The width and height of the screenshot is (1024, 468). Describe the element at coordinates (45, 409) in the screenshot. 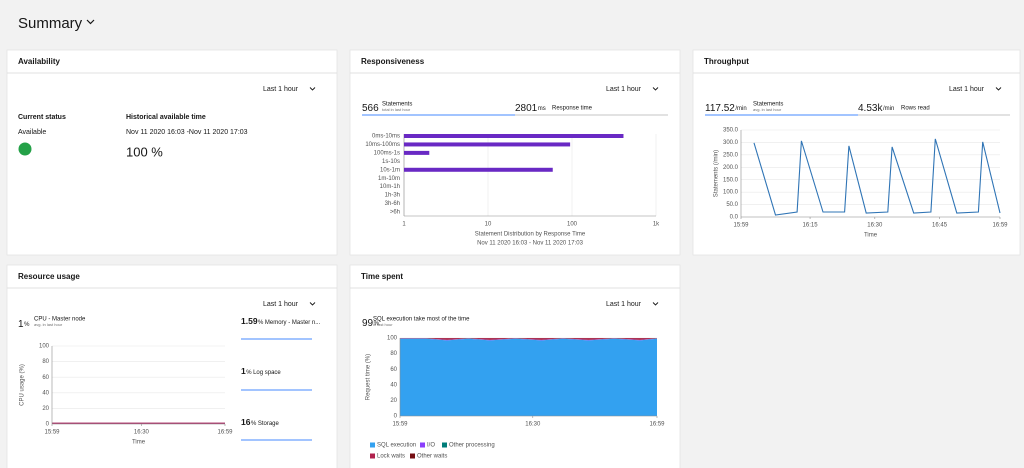

I see `y-tick-label: 20` at that location.